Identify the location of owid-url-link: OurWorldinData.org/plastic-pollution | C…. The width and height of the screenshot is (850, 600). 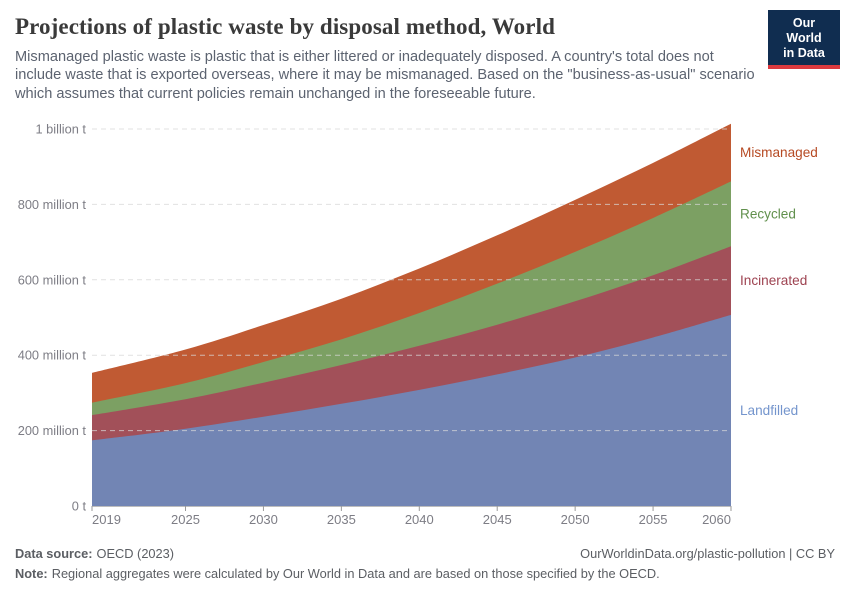
(707, 554).